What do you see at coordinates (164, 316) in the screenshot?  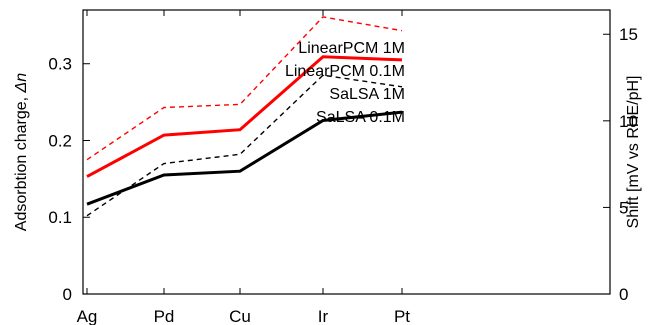 I see `x-tick-label: Pd` at bounding box center [164, 316].